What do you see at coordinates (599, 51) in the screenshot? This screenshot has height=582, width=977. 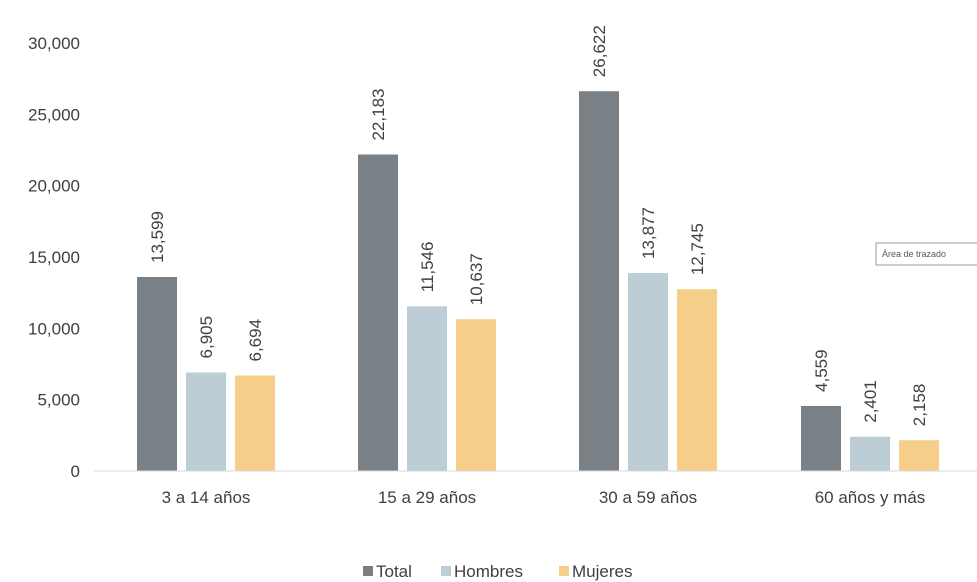 I see `data-label: 26,622` at bounding box center [599, 51].